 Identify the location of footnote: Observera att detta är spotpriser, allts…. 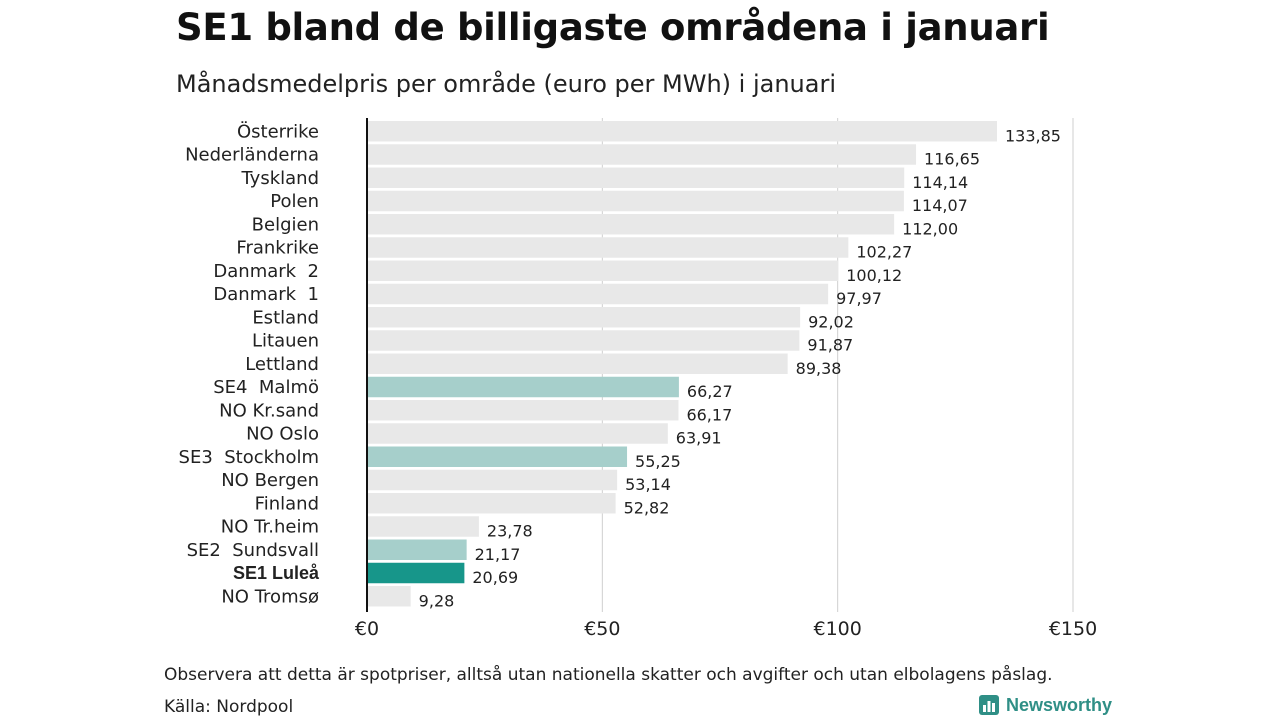
(608, 675).